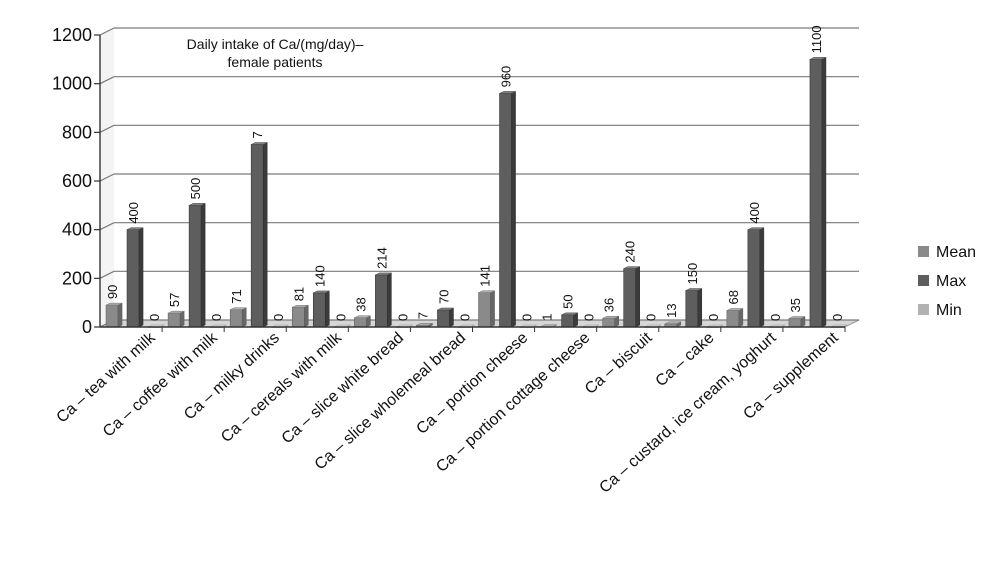  I want to click on legend-label: Max, so click(951, 281).